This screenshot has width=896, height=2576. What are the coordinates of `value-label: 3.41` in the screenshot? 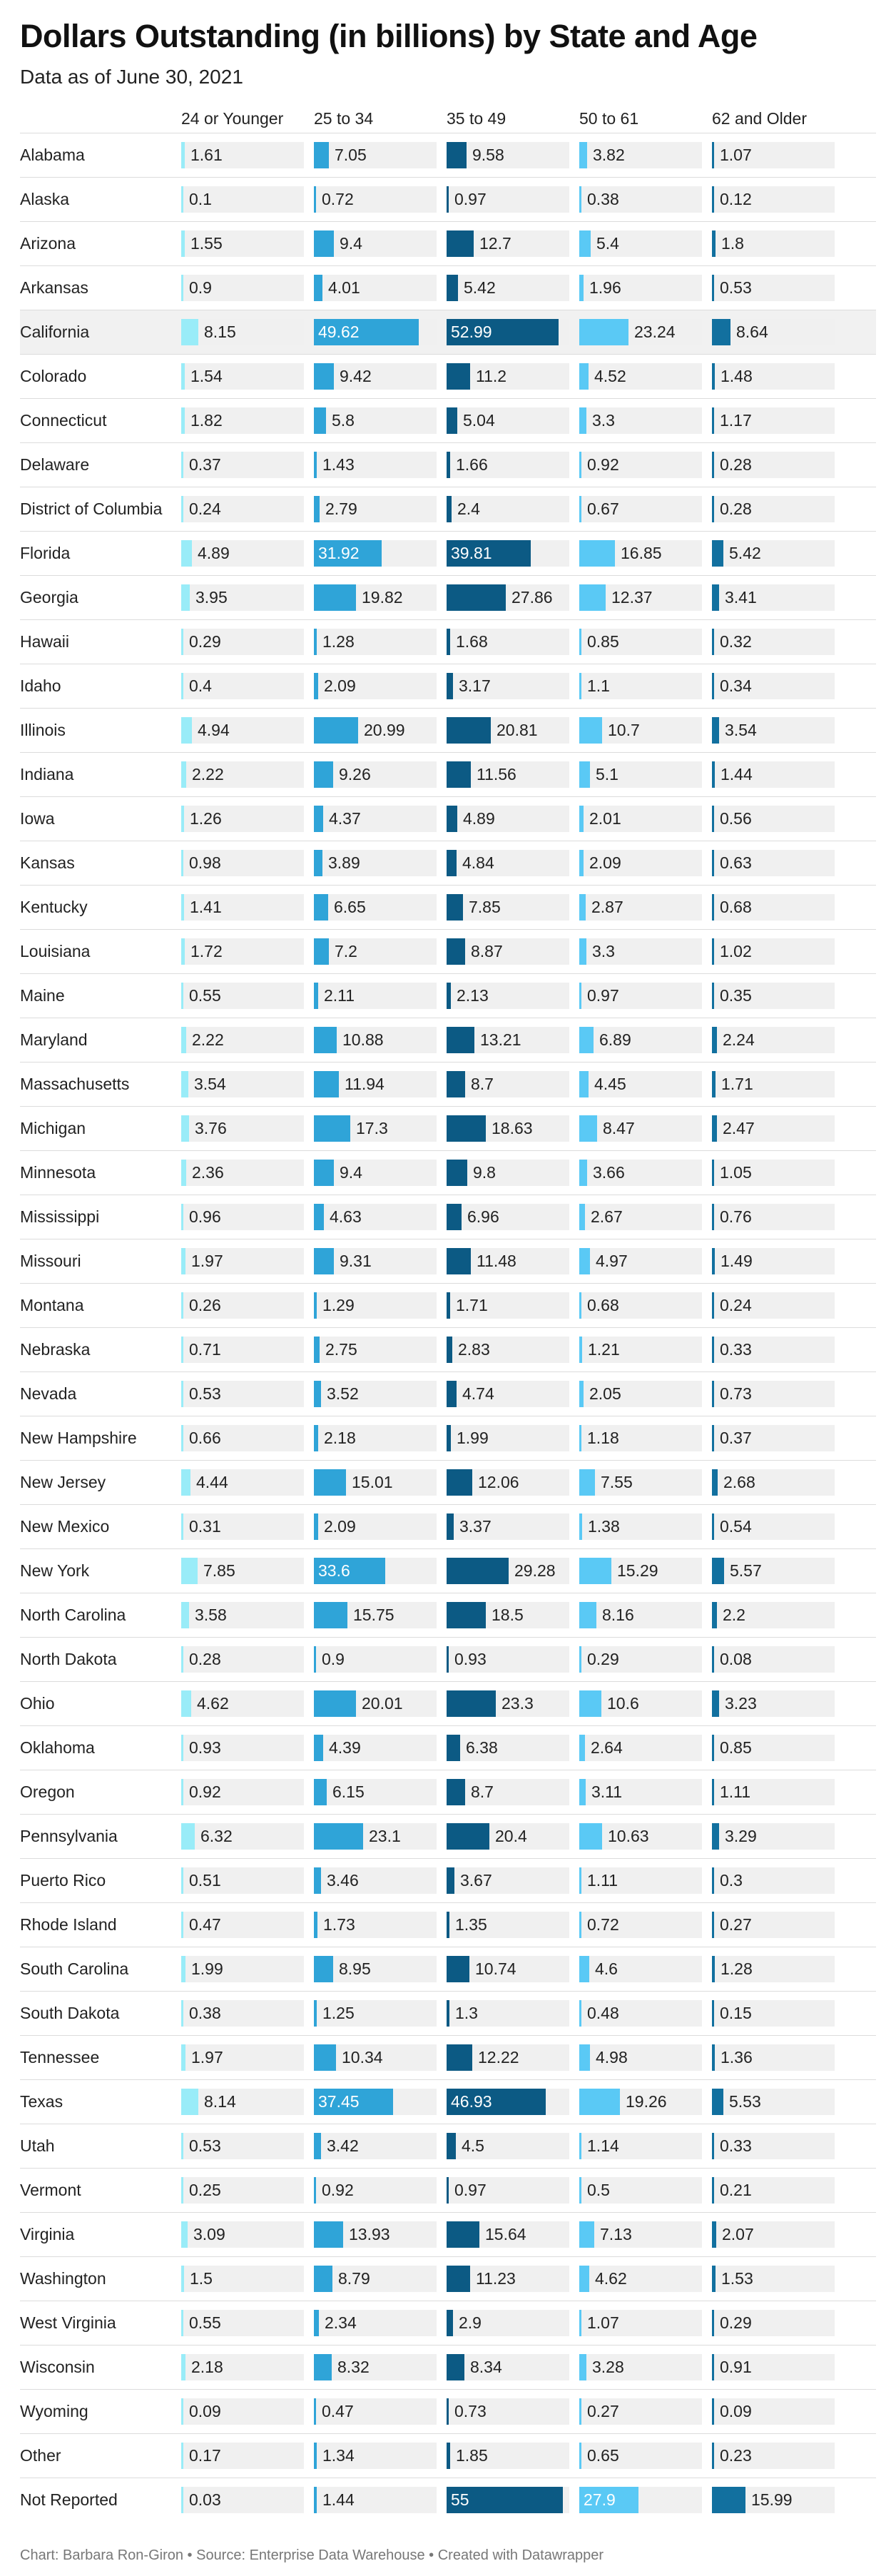 It's located at (741, 597).